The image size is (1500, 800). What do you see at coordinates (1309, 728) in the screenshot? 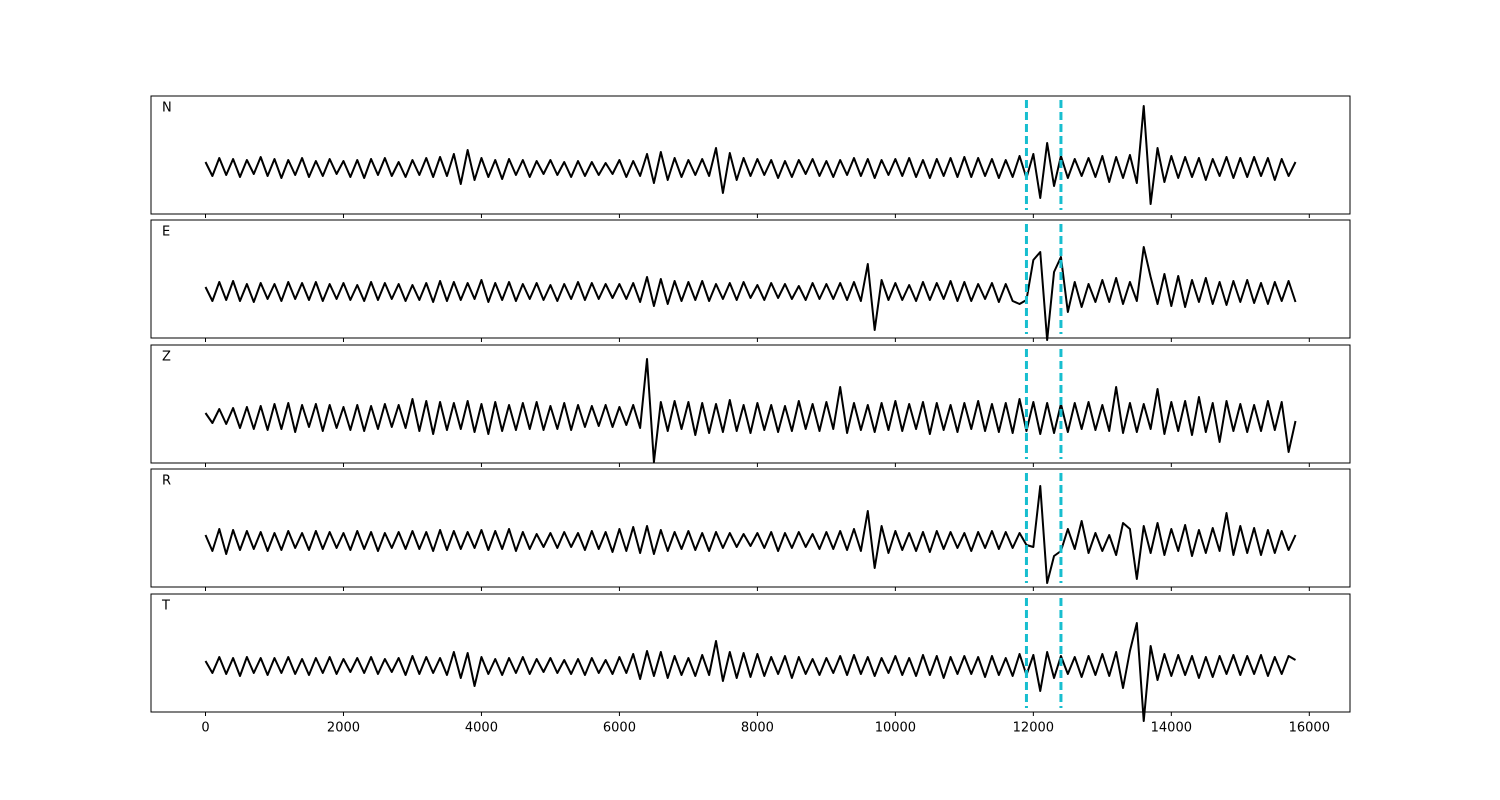
I see `x-tick-label: 16000` at bounding box center [1309, 728].